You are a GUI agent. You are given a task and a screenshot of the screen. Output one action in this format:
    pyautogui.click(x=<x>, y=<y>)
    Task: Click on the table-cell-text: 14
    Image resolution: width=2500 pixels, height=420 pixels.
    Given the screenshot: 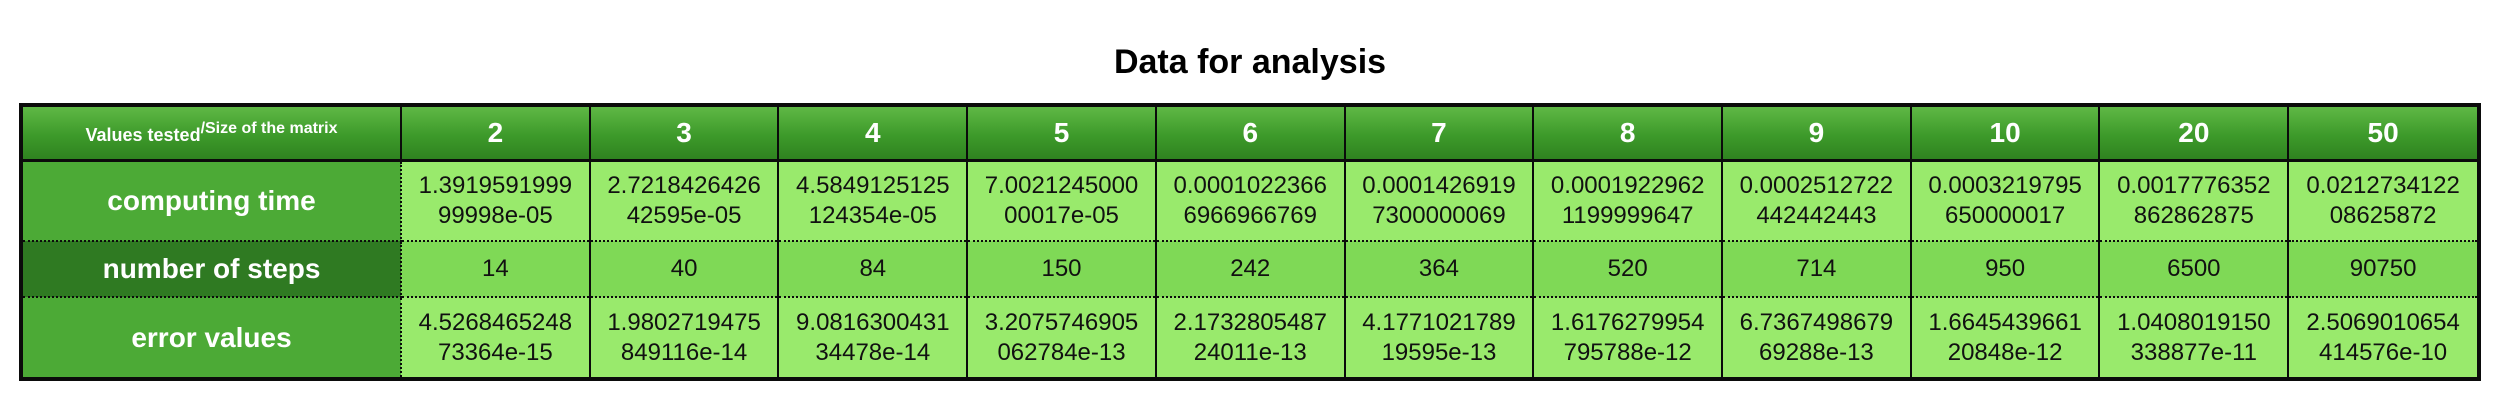 What is the action you would take?
    pyautogui.click(x=495, y=269)
    